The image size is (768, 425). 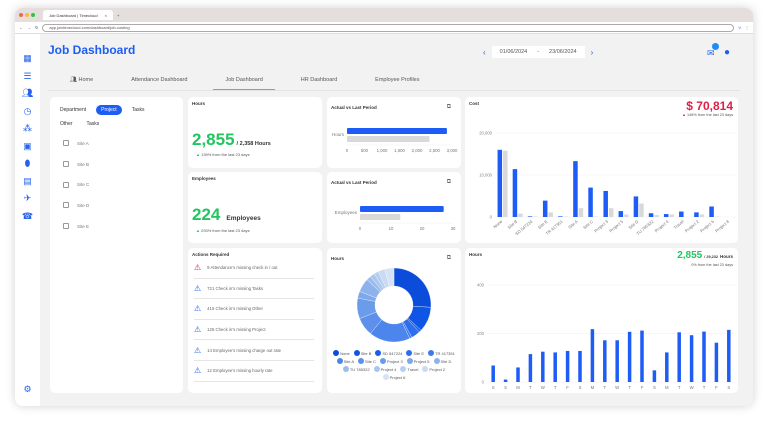 I want to click on y-tick-label: 10,000, so click(x=485, y=175).